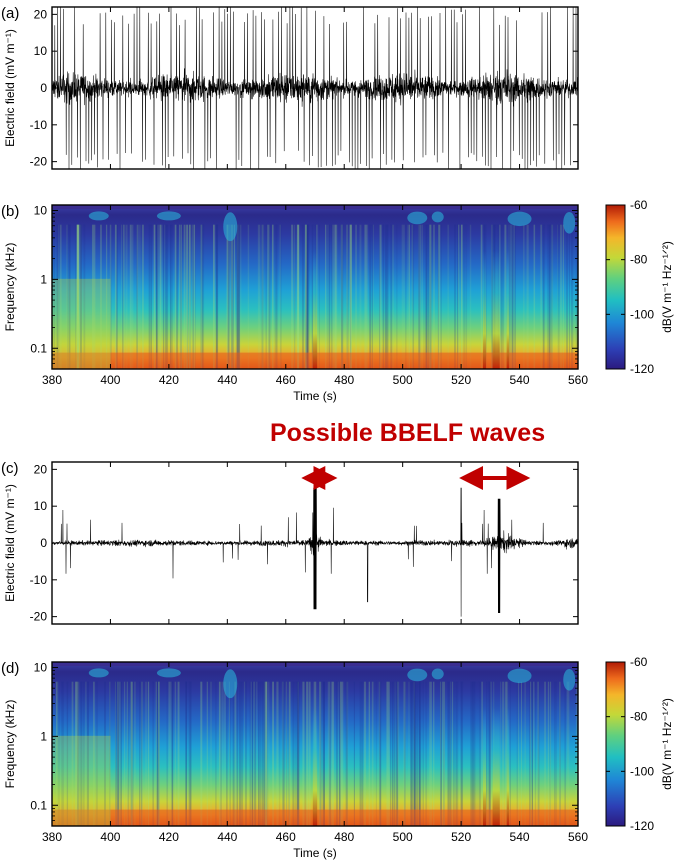 This screenshot has height=868, width=685. What do you see at coordinates (639, 260) in the screenshot?
I see `colorbar-tick-label: -80` at bounding box center [639, 260].